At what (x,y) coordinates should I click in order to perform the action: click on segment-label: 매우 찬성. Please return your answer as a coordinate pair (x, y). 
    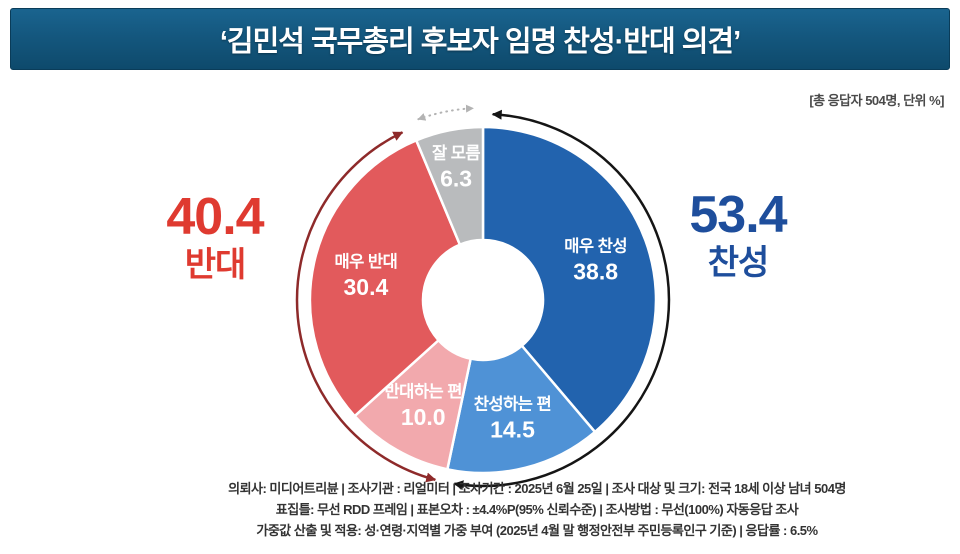
    Looking at the image, I should click on (595, 246).